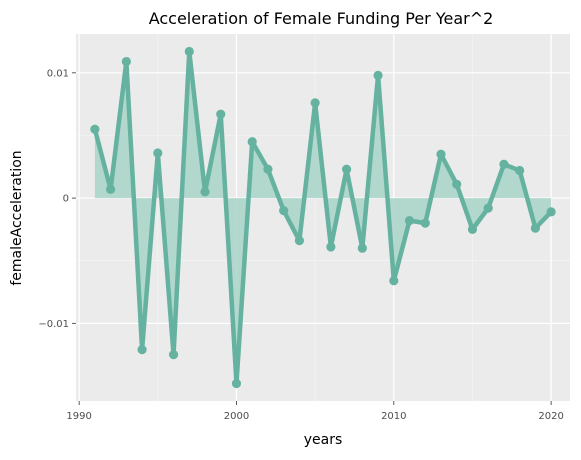  Describe the element at coordinates (362, 248) in the screenshot. I see `data-point-2008` at that location.